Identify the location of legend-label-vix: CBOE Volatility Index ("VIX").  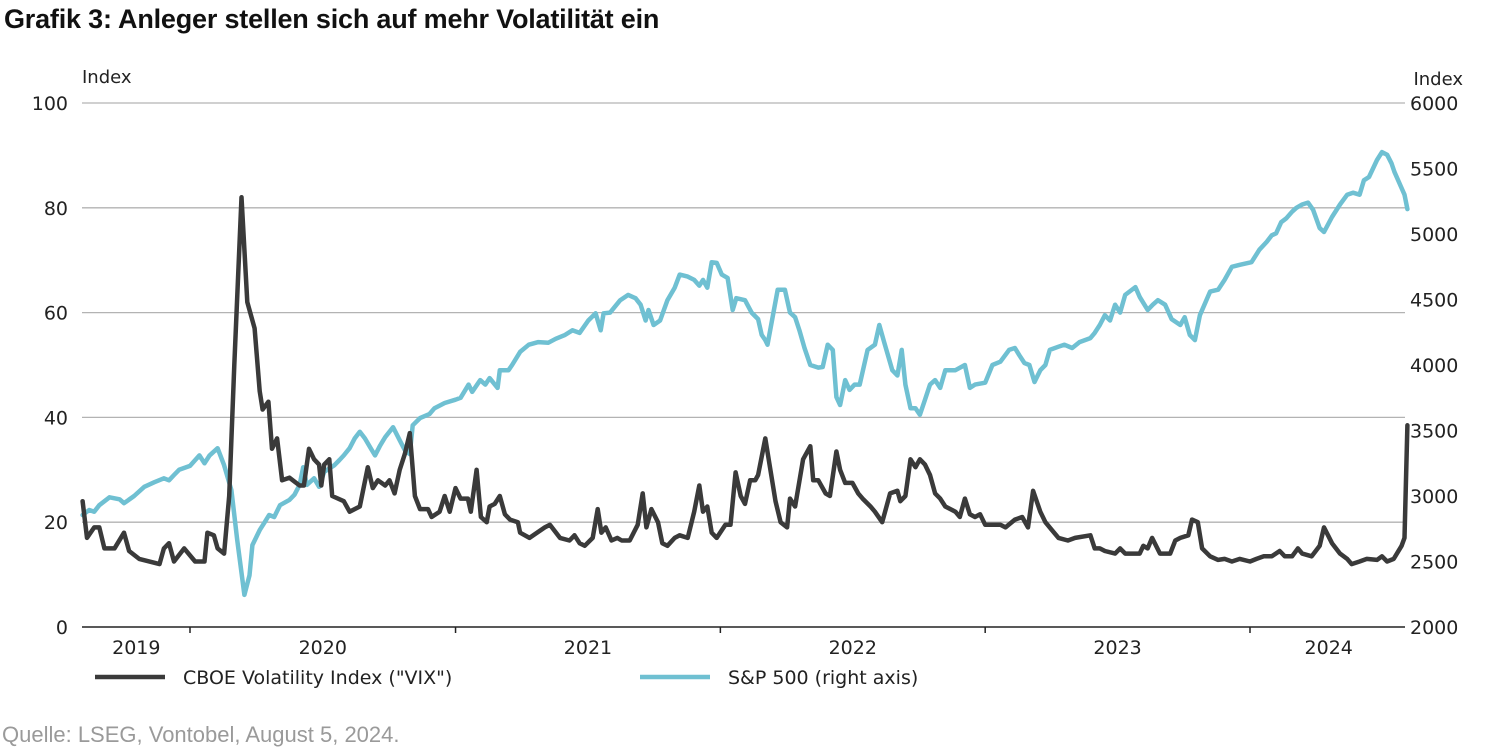
(317, 678).